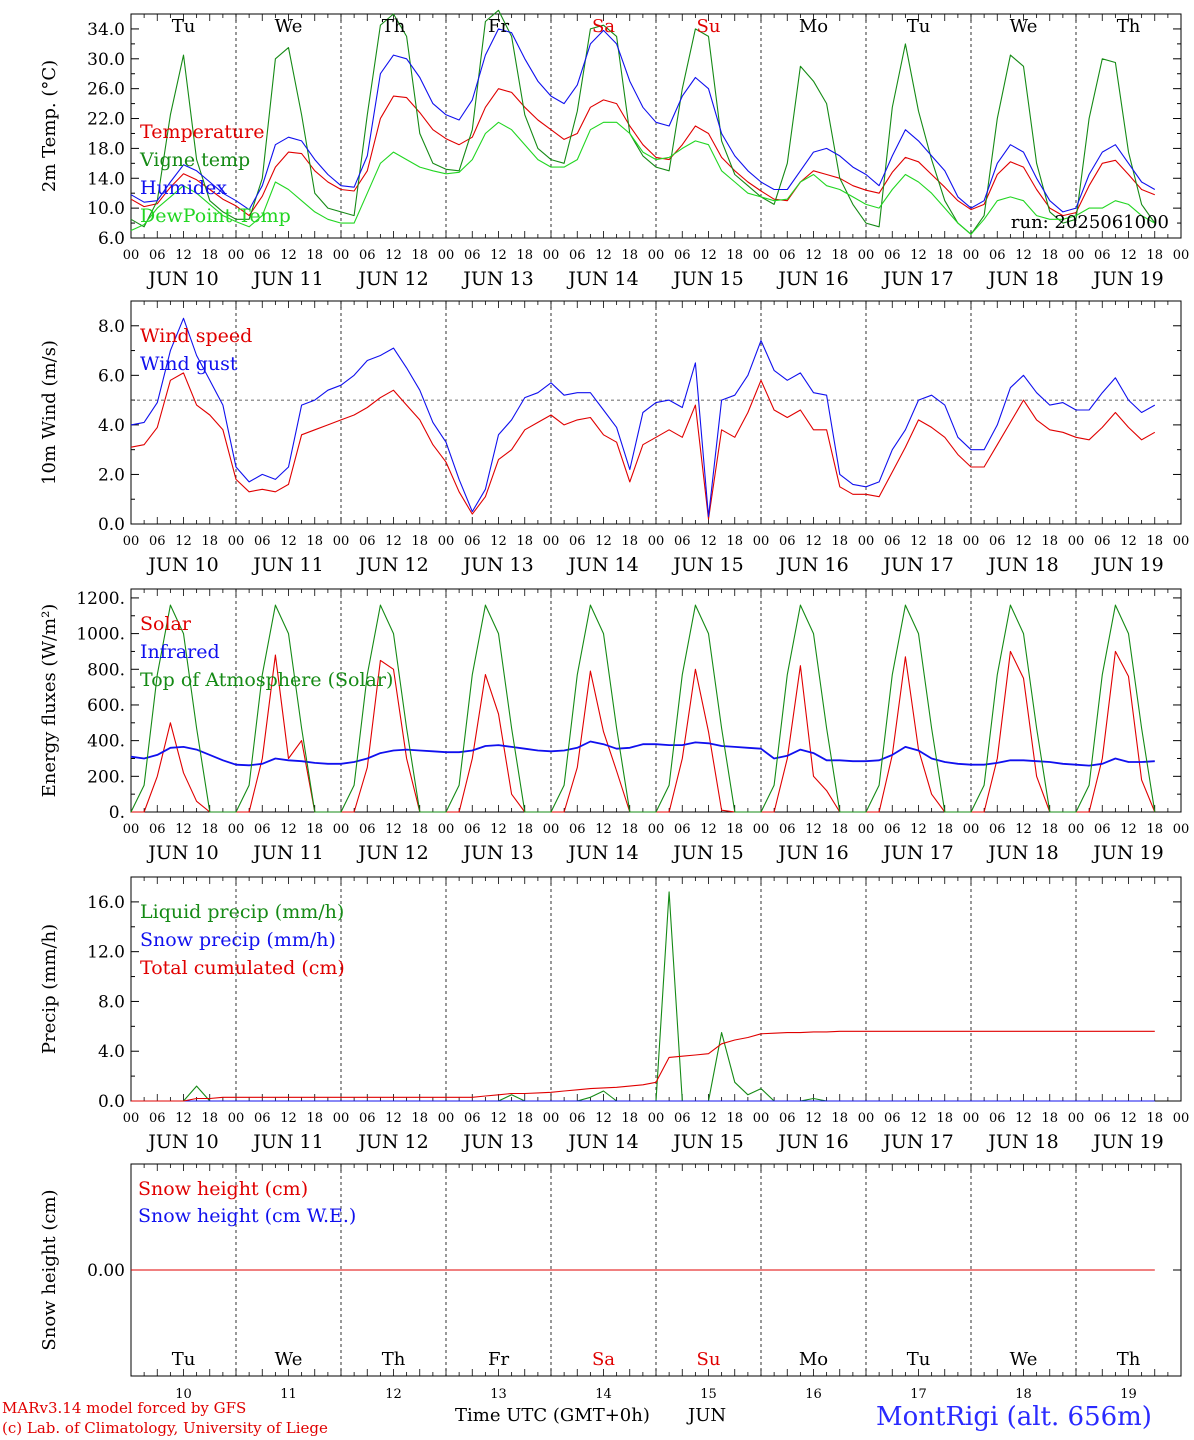 This screenshot has width=1194, height=1440. Describe the element at coordinates (242, 968) in the screenshot. I see `legend-total-cumulated-cm-: Total cumulated (cm)` at that location.